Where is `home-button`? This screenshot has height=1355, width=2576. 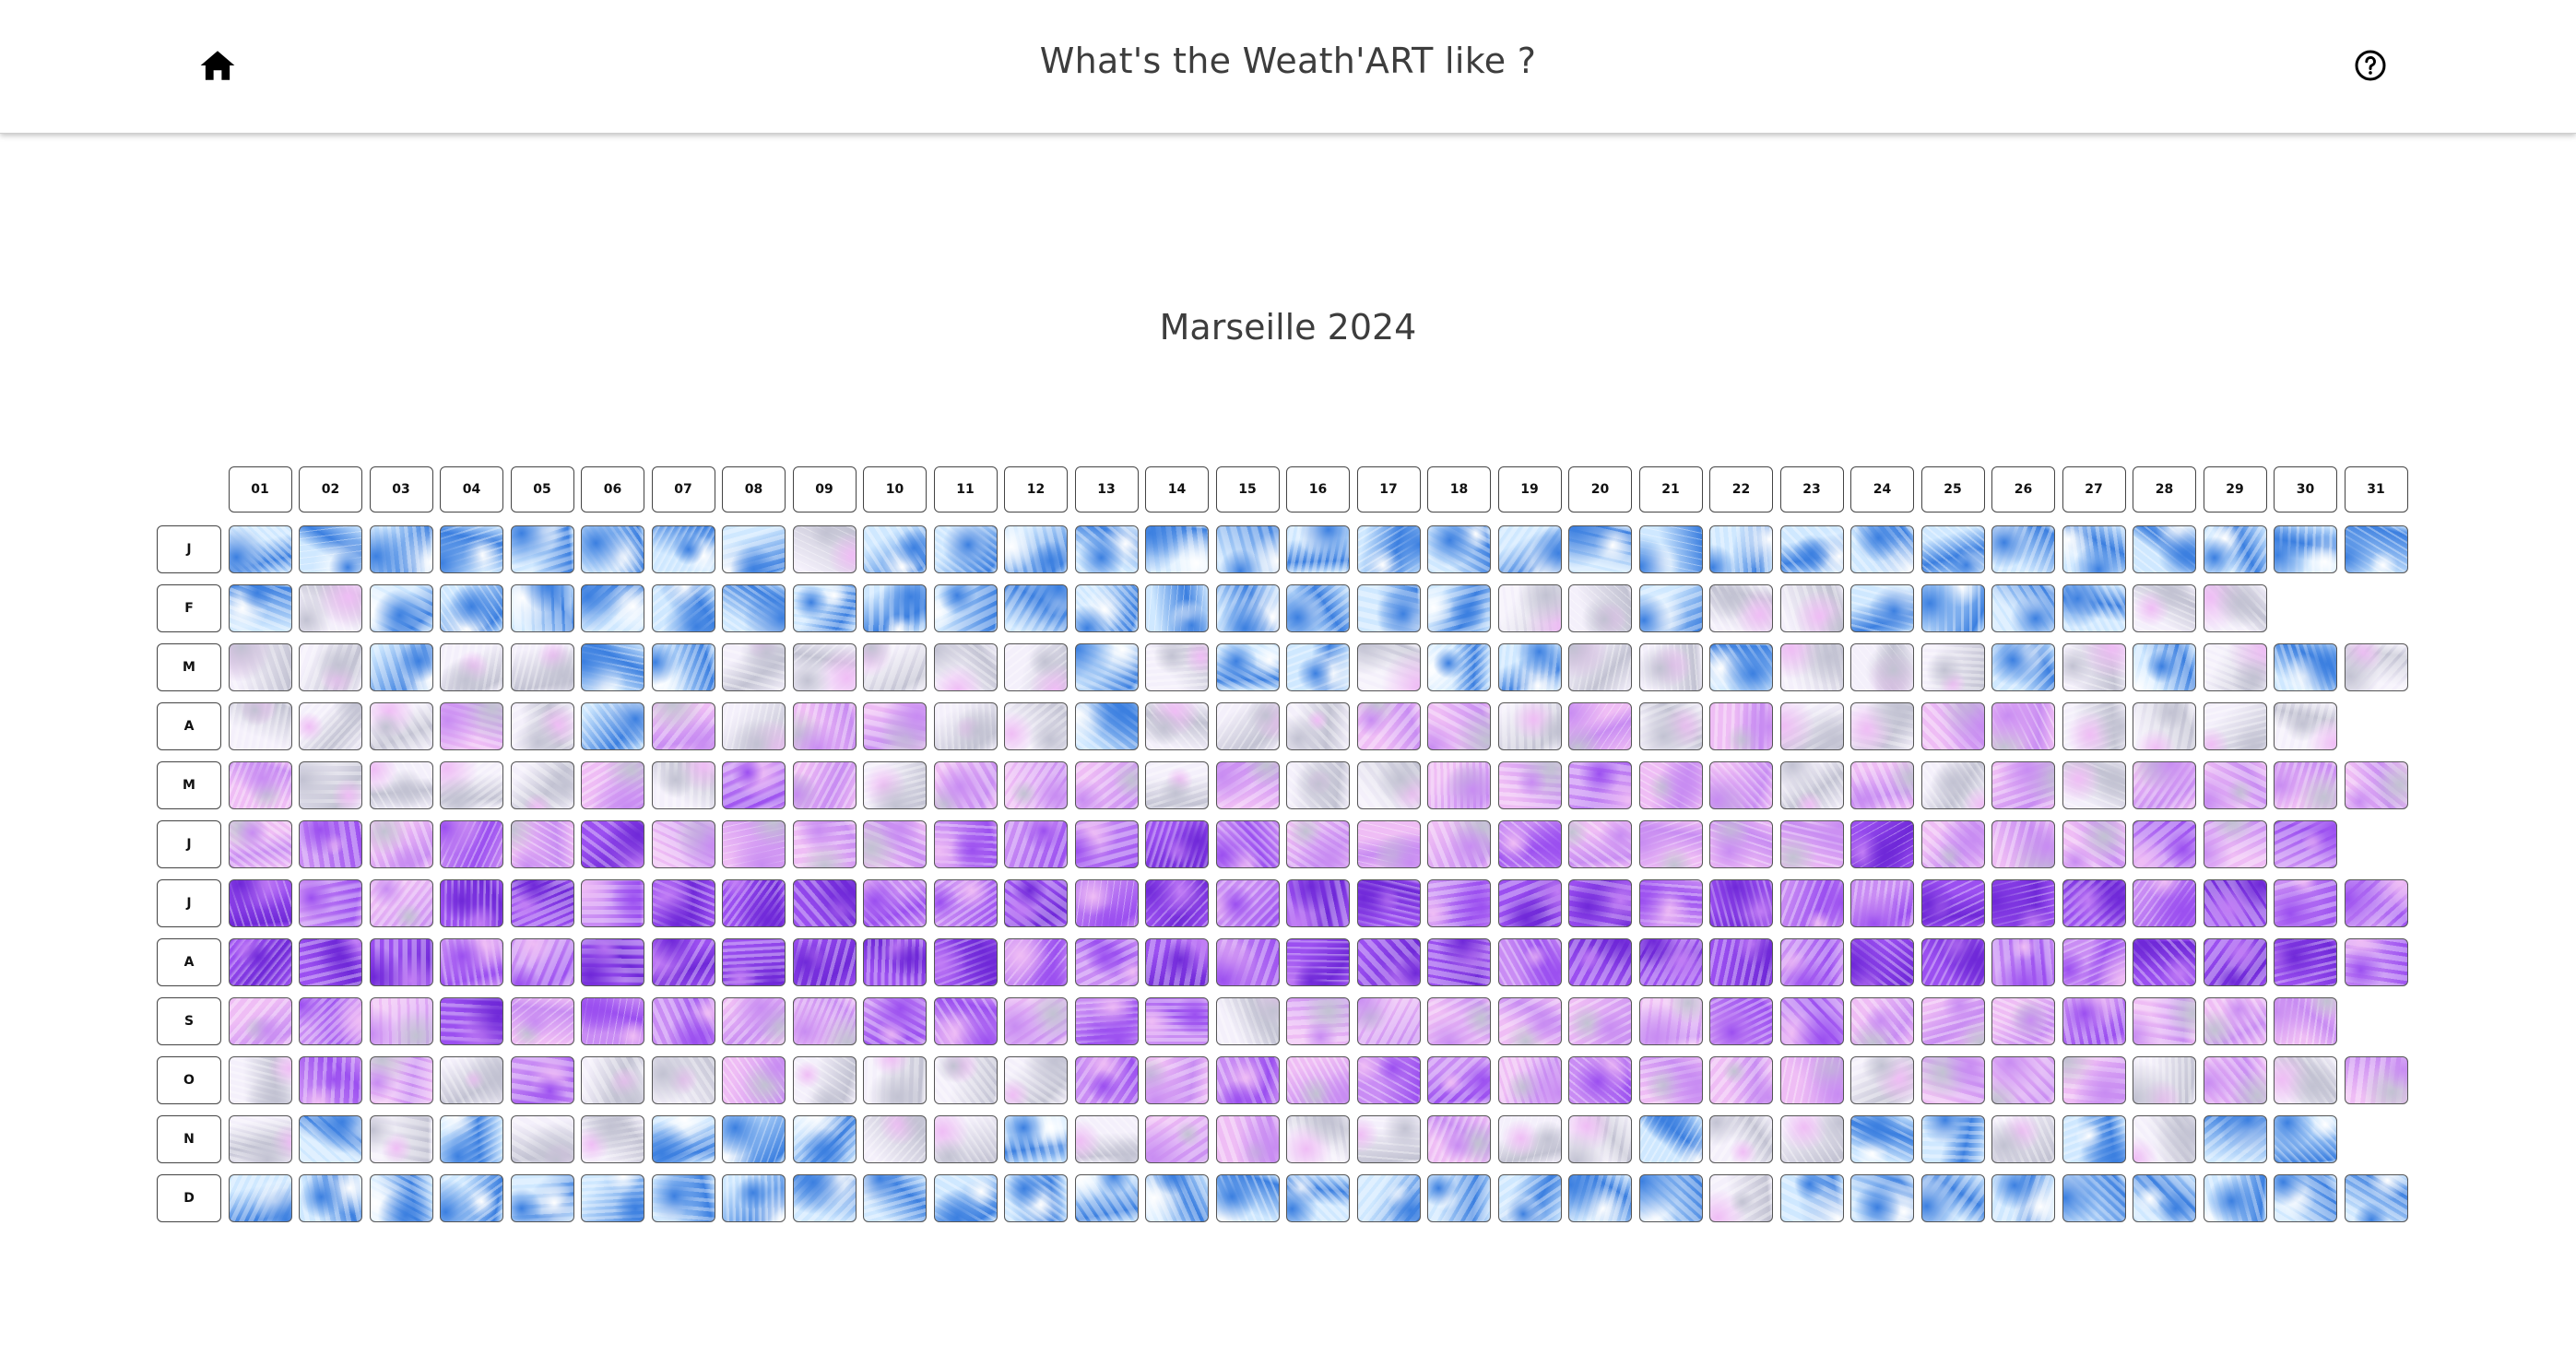
home-button is located at coordinates (217, 65).